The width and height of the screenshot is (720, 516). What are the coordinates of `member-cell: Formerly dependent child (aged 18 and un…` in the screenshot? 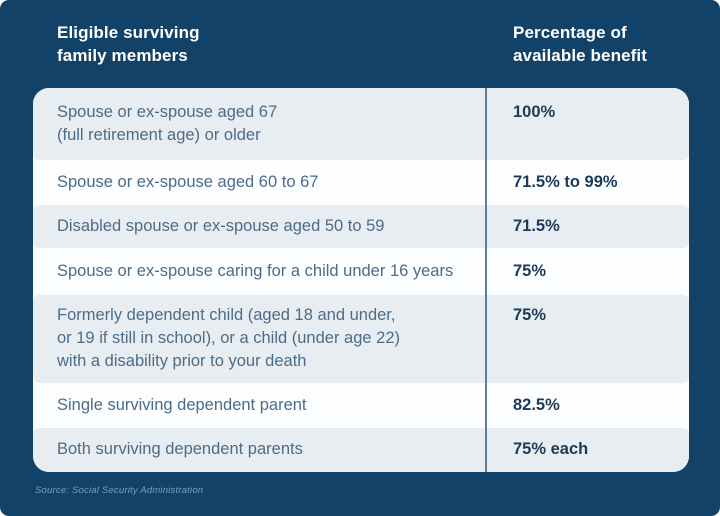 It's located at (229, 338).